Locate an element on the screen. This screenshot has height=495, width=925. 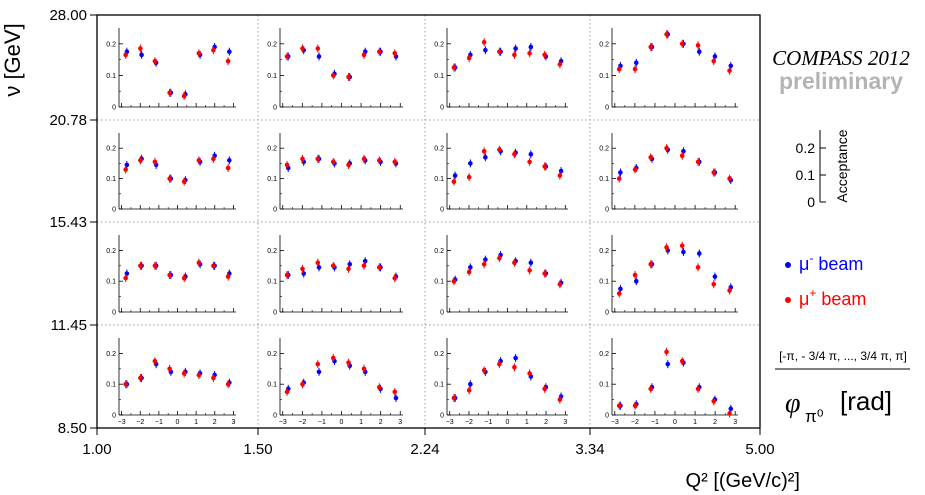
phi-subscript: π⁰ is located at coordinates (814, 416).